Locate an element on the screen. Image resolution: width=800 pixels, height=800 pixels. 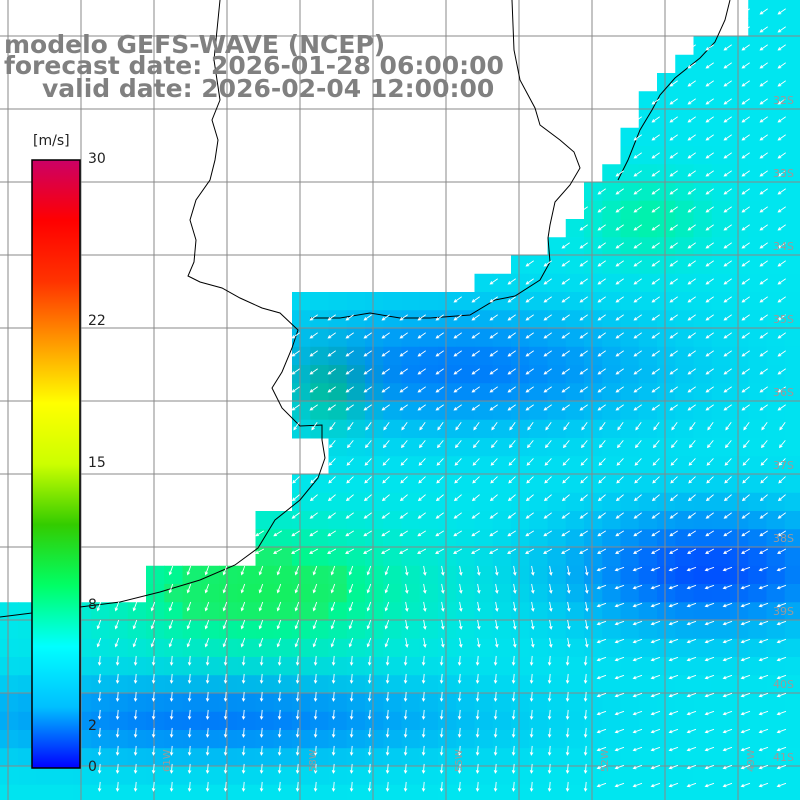
longitude-label: 61W is located at coordinates (167, 760).